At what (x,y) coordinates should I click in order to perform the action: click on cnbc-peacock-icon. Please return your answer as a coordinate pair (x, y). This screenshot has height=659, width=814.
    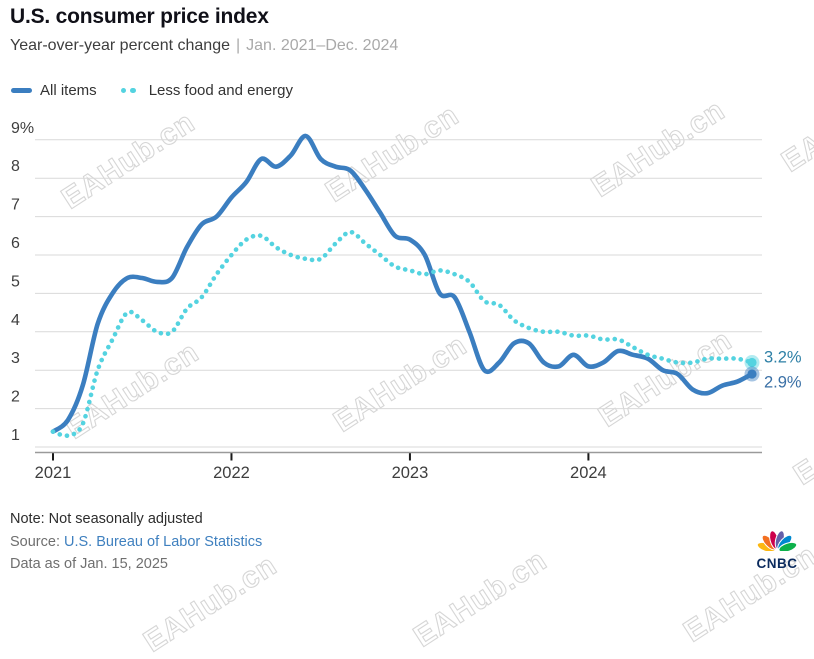
    Looking at the image, I should click on (777, 541).